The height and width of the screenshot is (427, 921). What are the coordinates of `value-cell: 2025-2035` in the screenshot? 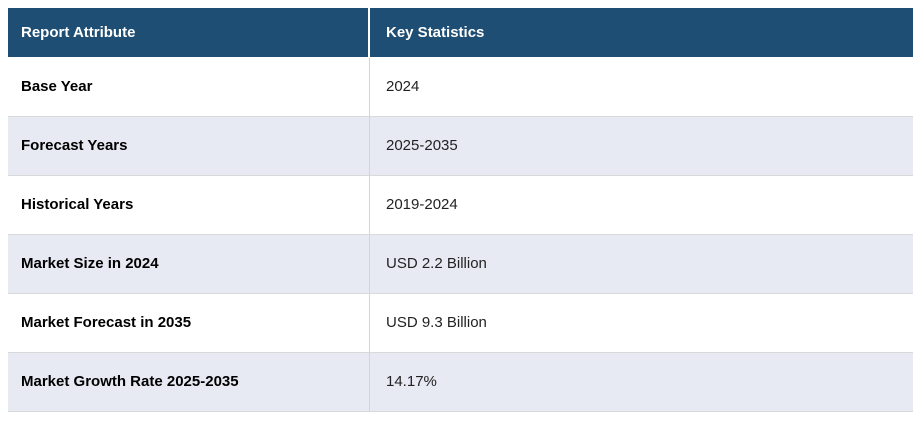 It's located at (422, 145).